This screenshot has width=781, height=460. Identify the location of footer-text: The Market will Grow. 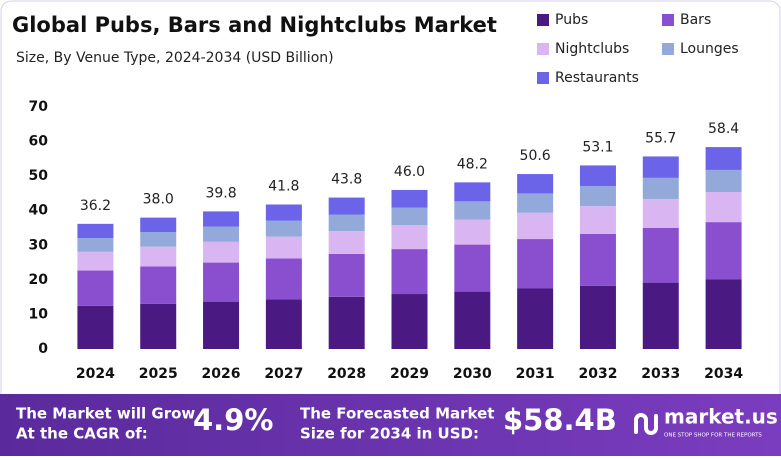
(105, 414).